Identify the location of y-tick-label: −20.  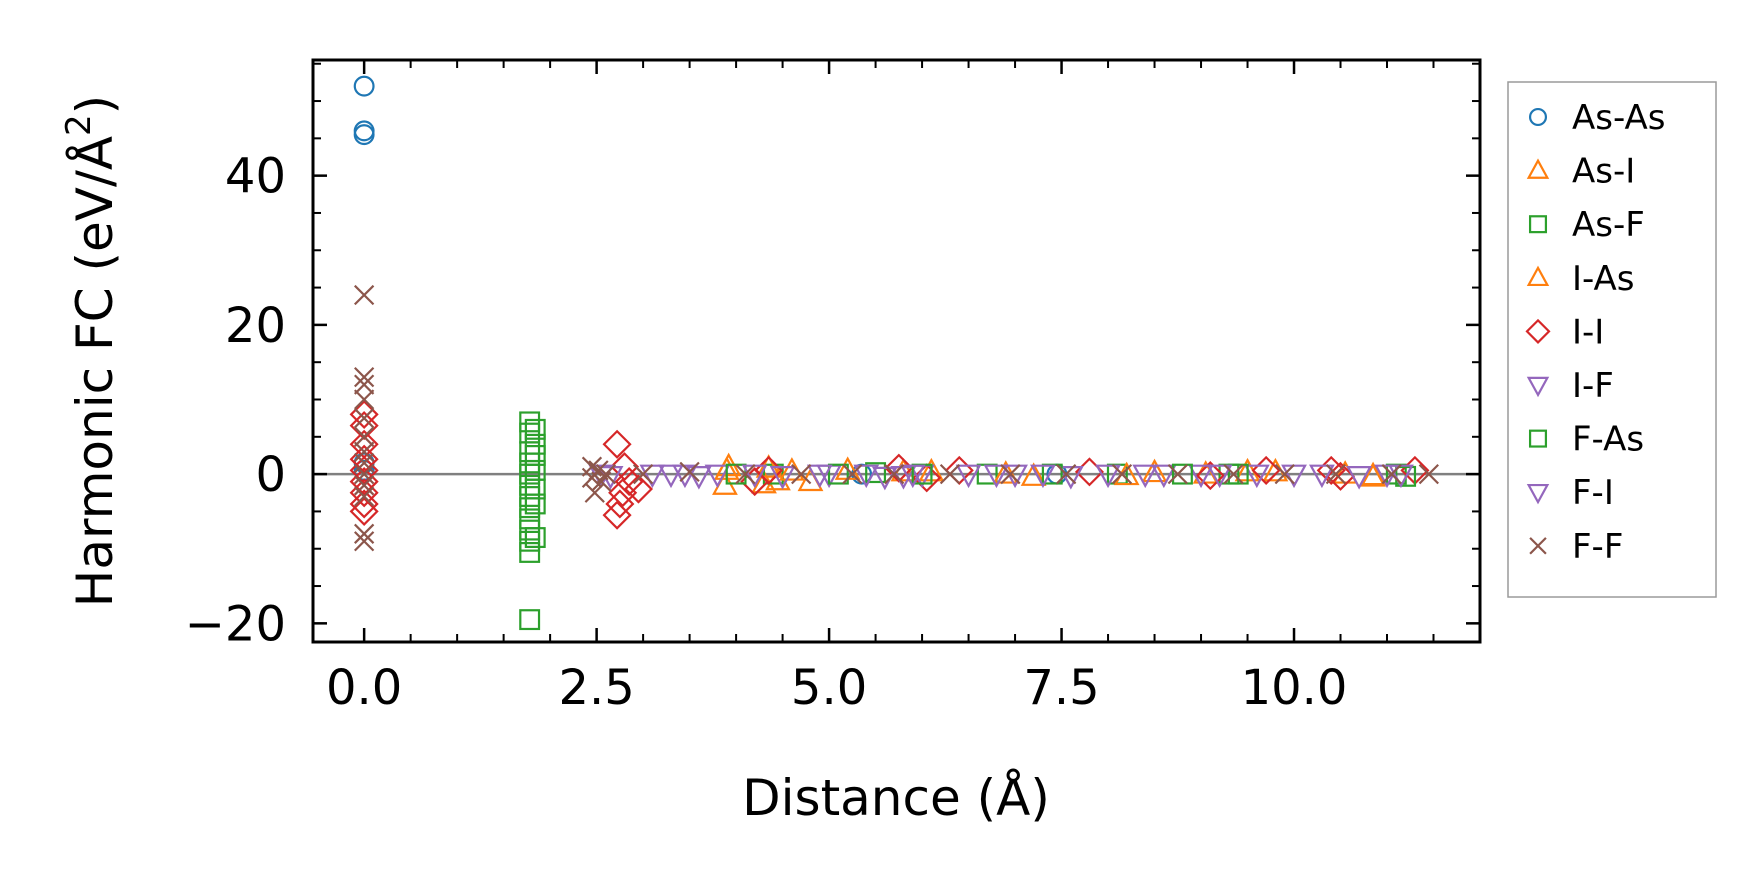
(235, 624).